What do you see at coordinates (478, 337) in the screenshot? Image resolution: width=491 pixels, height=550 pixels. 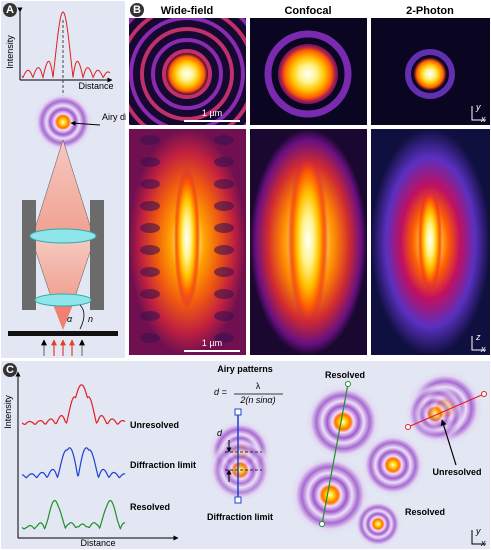 I see `axis-icon-label: z` at bounding box center [478, 337].